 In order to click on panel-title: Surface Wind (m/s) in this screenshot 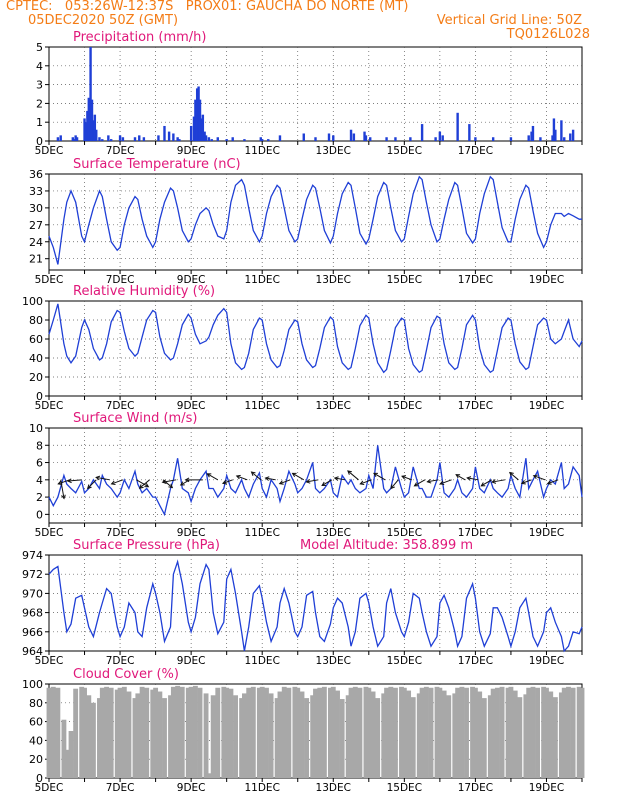, I will do `click(135, 418)`.